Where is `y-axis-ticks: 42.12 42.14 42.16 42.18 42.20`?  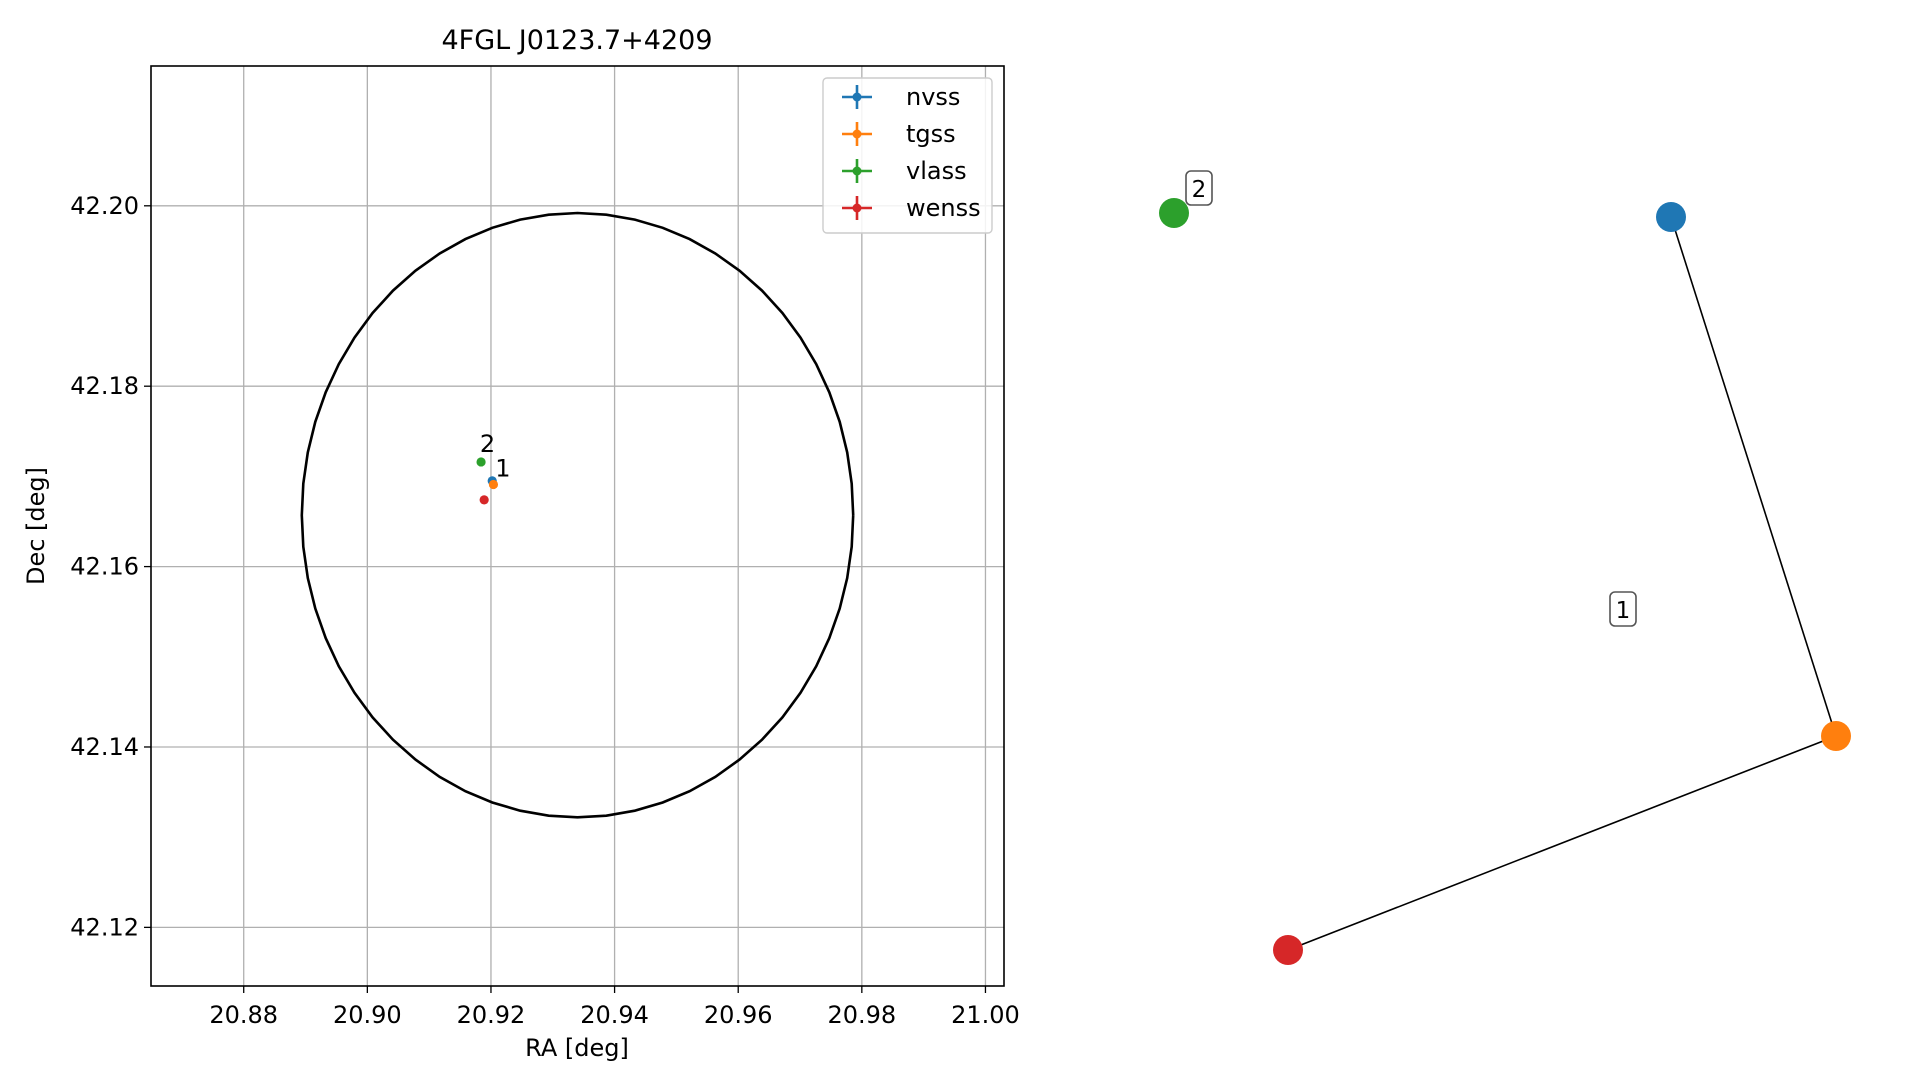 y-axis-ticks: 42.12 42.14 42.16 42.18 42.20 is located at coordinates (110, 566).